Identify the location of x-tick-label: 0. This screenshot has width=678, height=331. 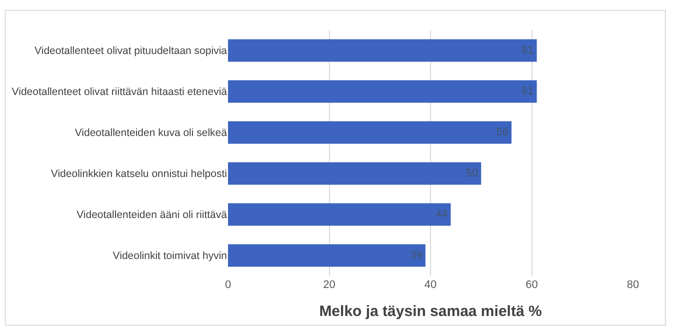
(228, 285).